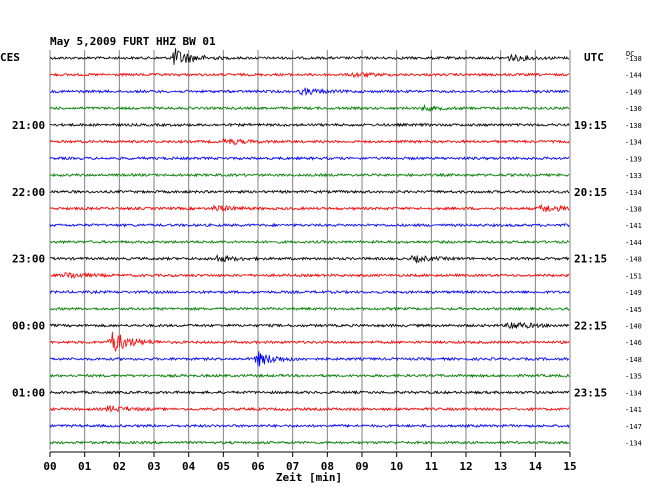  Describe the element at coordinates (310, 462) in the screenshot. I see `x-axis-ticks: 00 01 02 03 04 05 06 07 08 09 10 11 12 13 14 15` at that location.